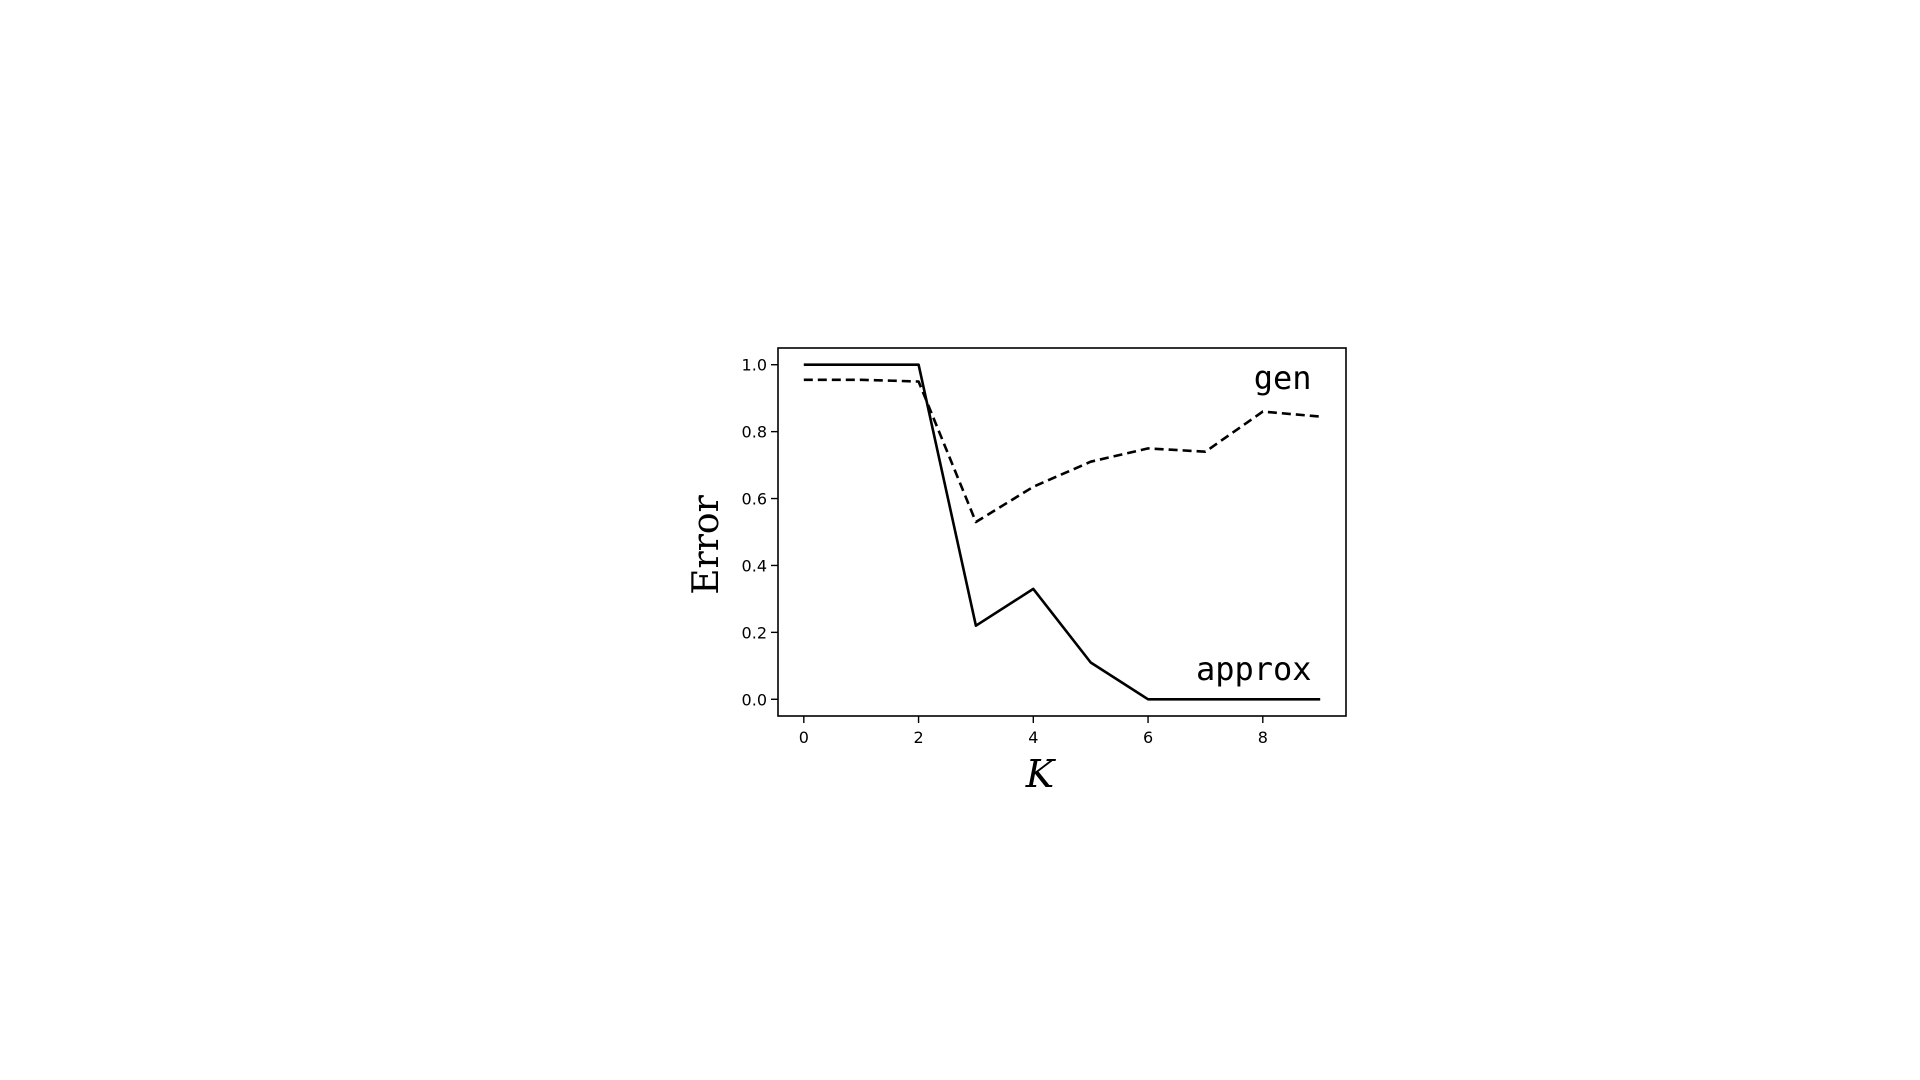 This screenshot has width=1920, height=1080. I want to click on annotations: gen approx, so click(1254, 523).